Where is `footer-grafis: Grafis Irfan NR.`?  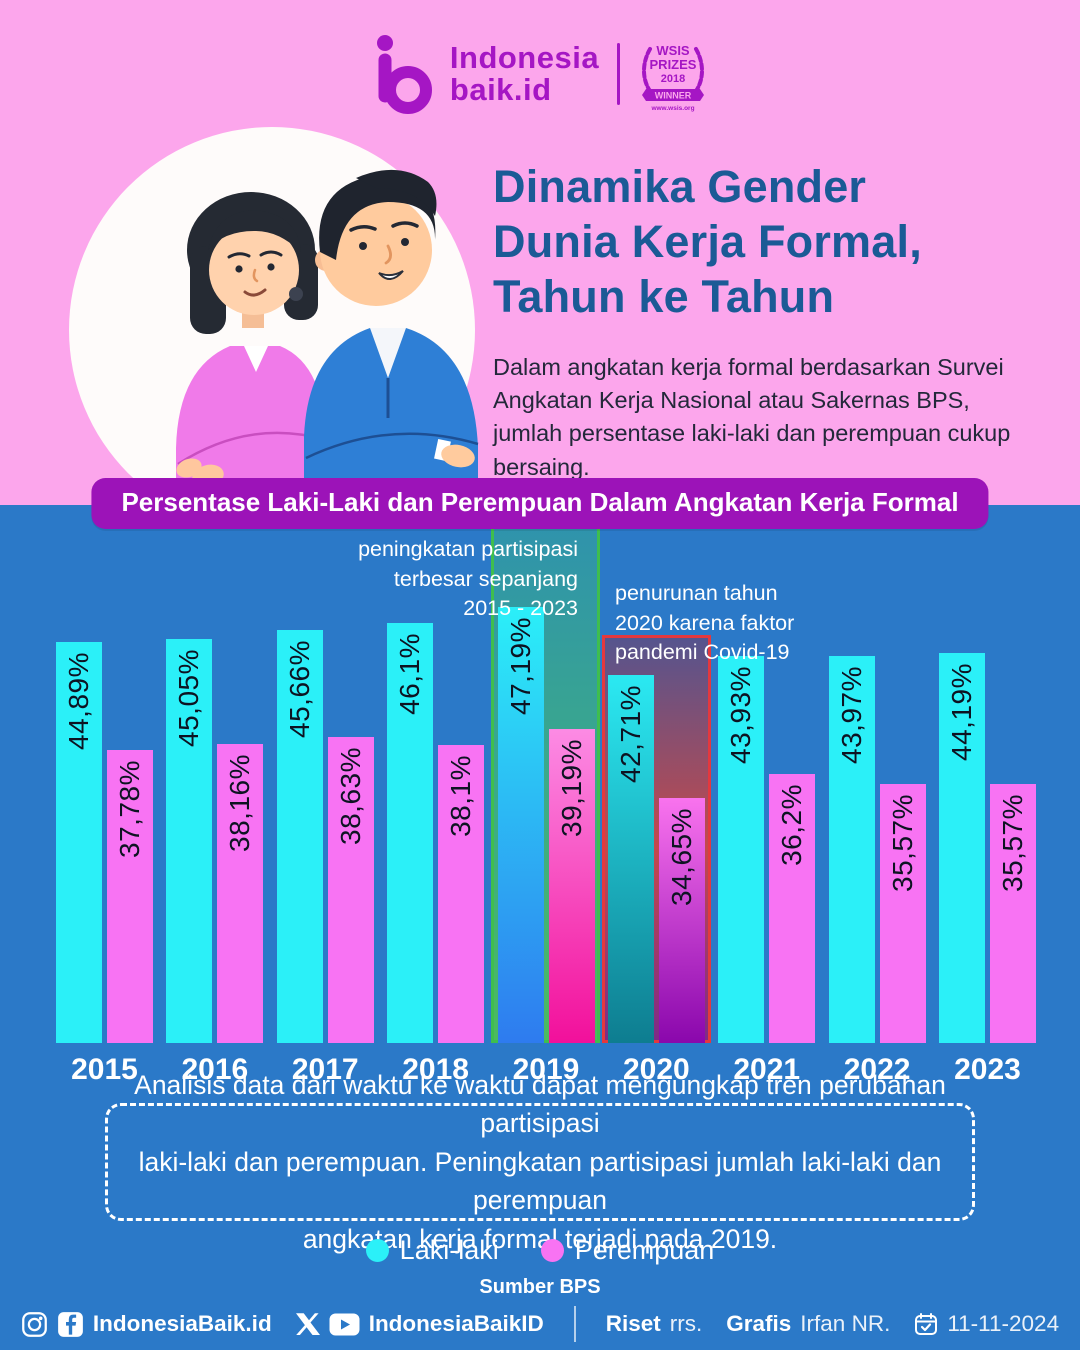 footer-grafis: Grafis Irfan NR. is located at coordinates (808, 1324).